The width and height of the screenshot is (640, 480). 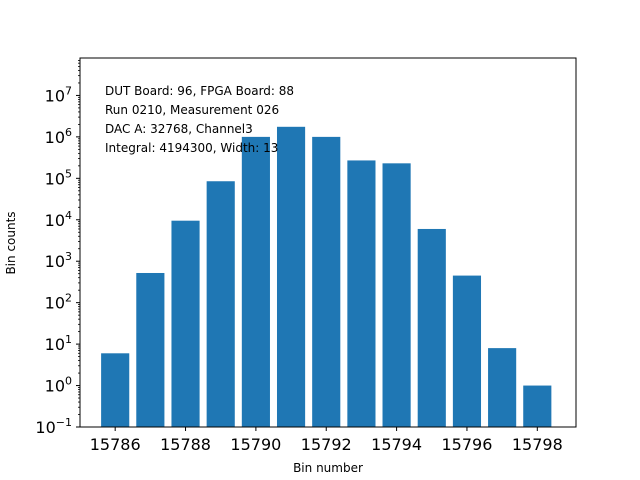 What do you see at coordinates (199, 91) in the screenshot?
I see `annotation-line: DUT Board: 96, FPGA Board: 88` at bounding box center [199, 91].